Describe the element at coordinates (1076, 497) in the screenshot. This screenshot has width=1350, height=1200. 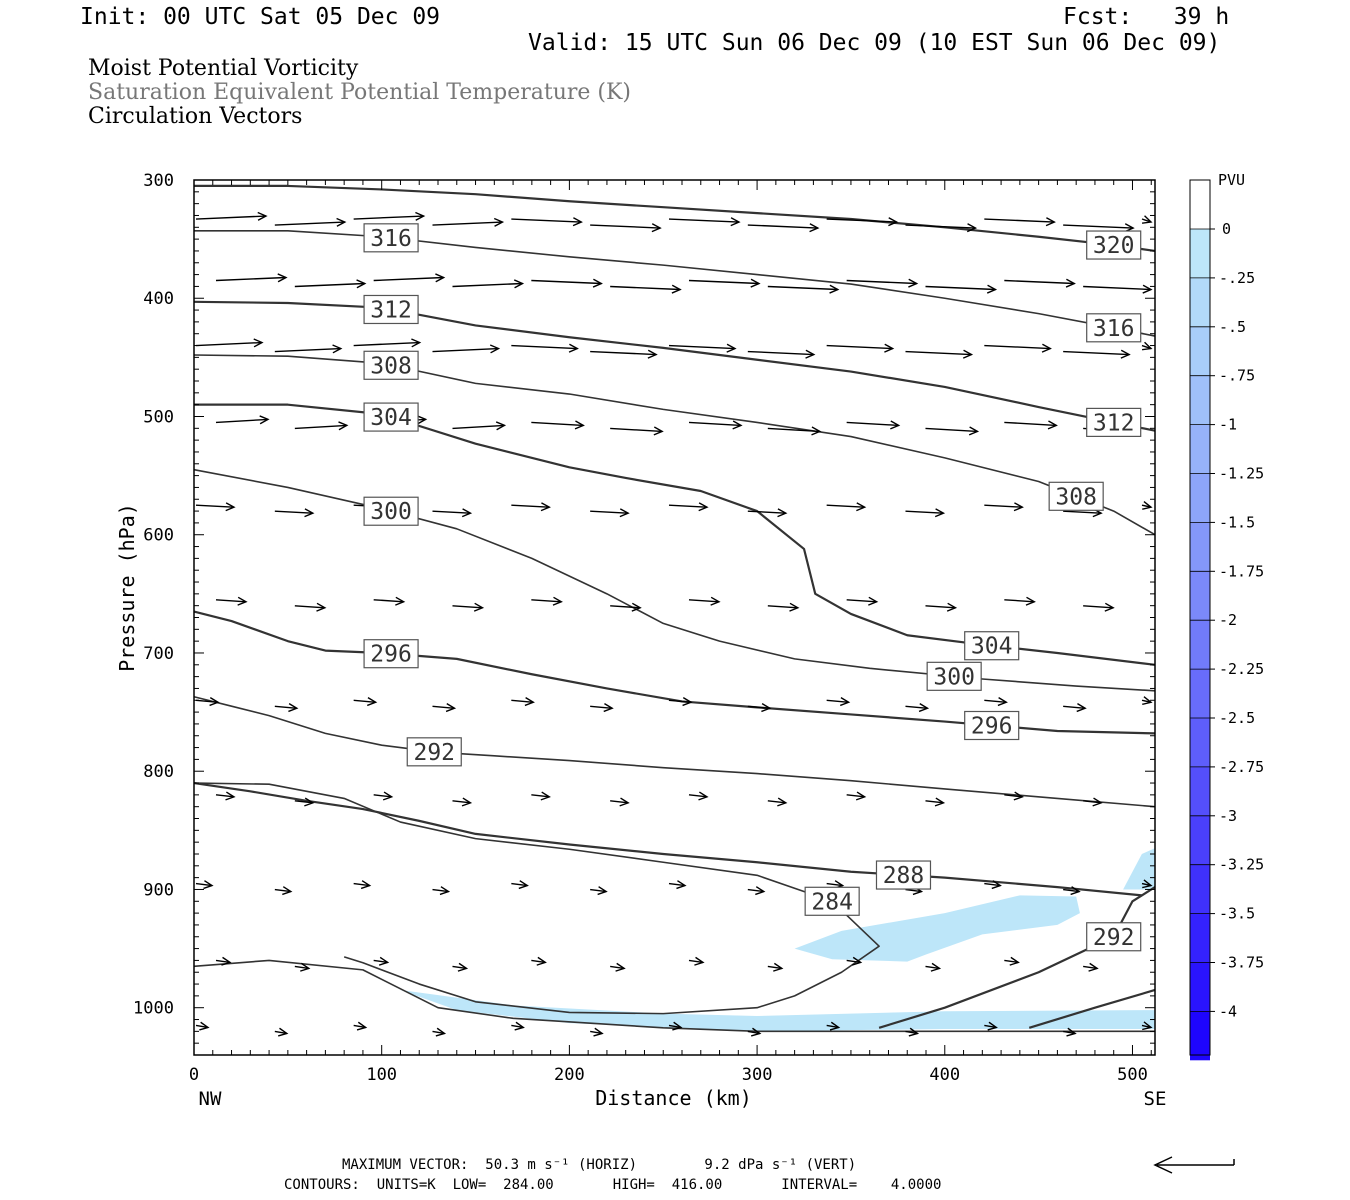
I see `contour-label: 308` at that location.